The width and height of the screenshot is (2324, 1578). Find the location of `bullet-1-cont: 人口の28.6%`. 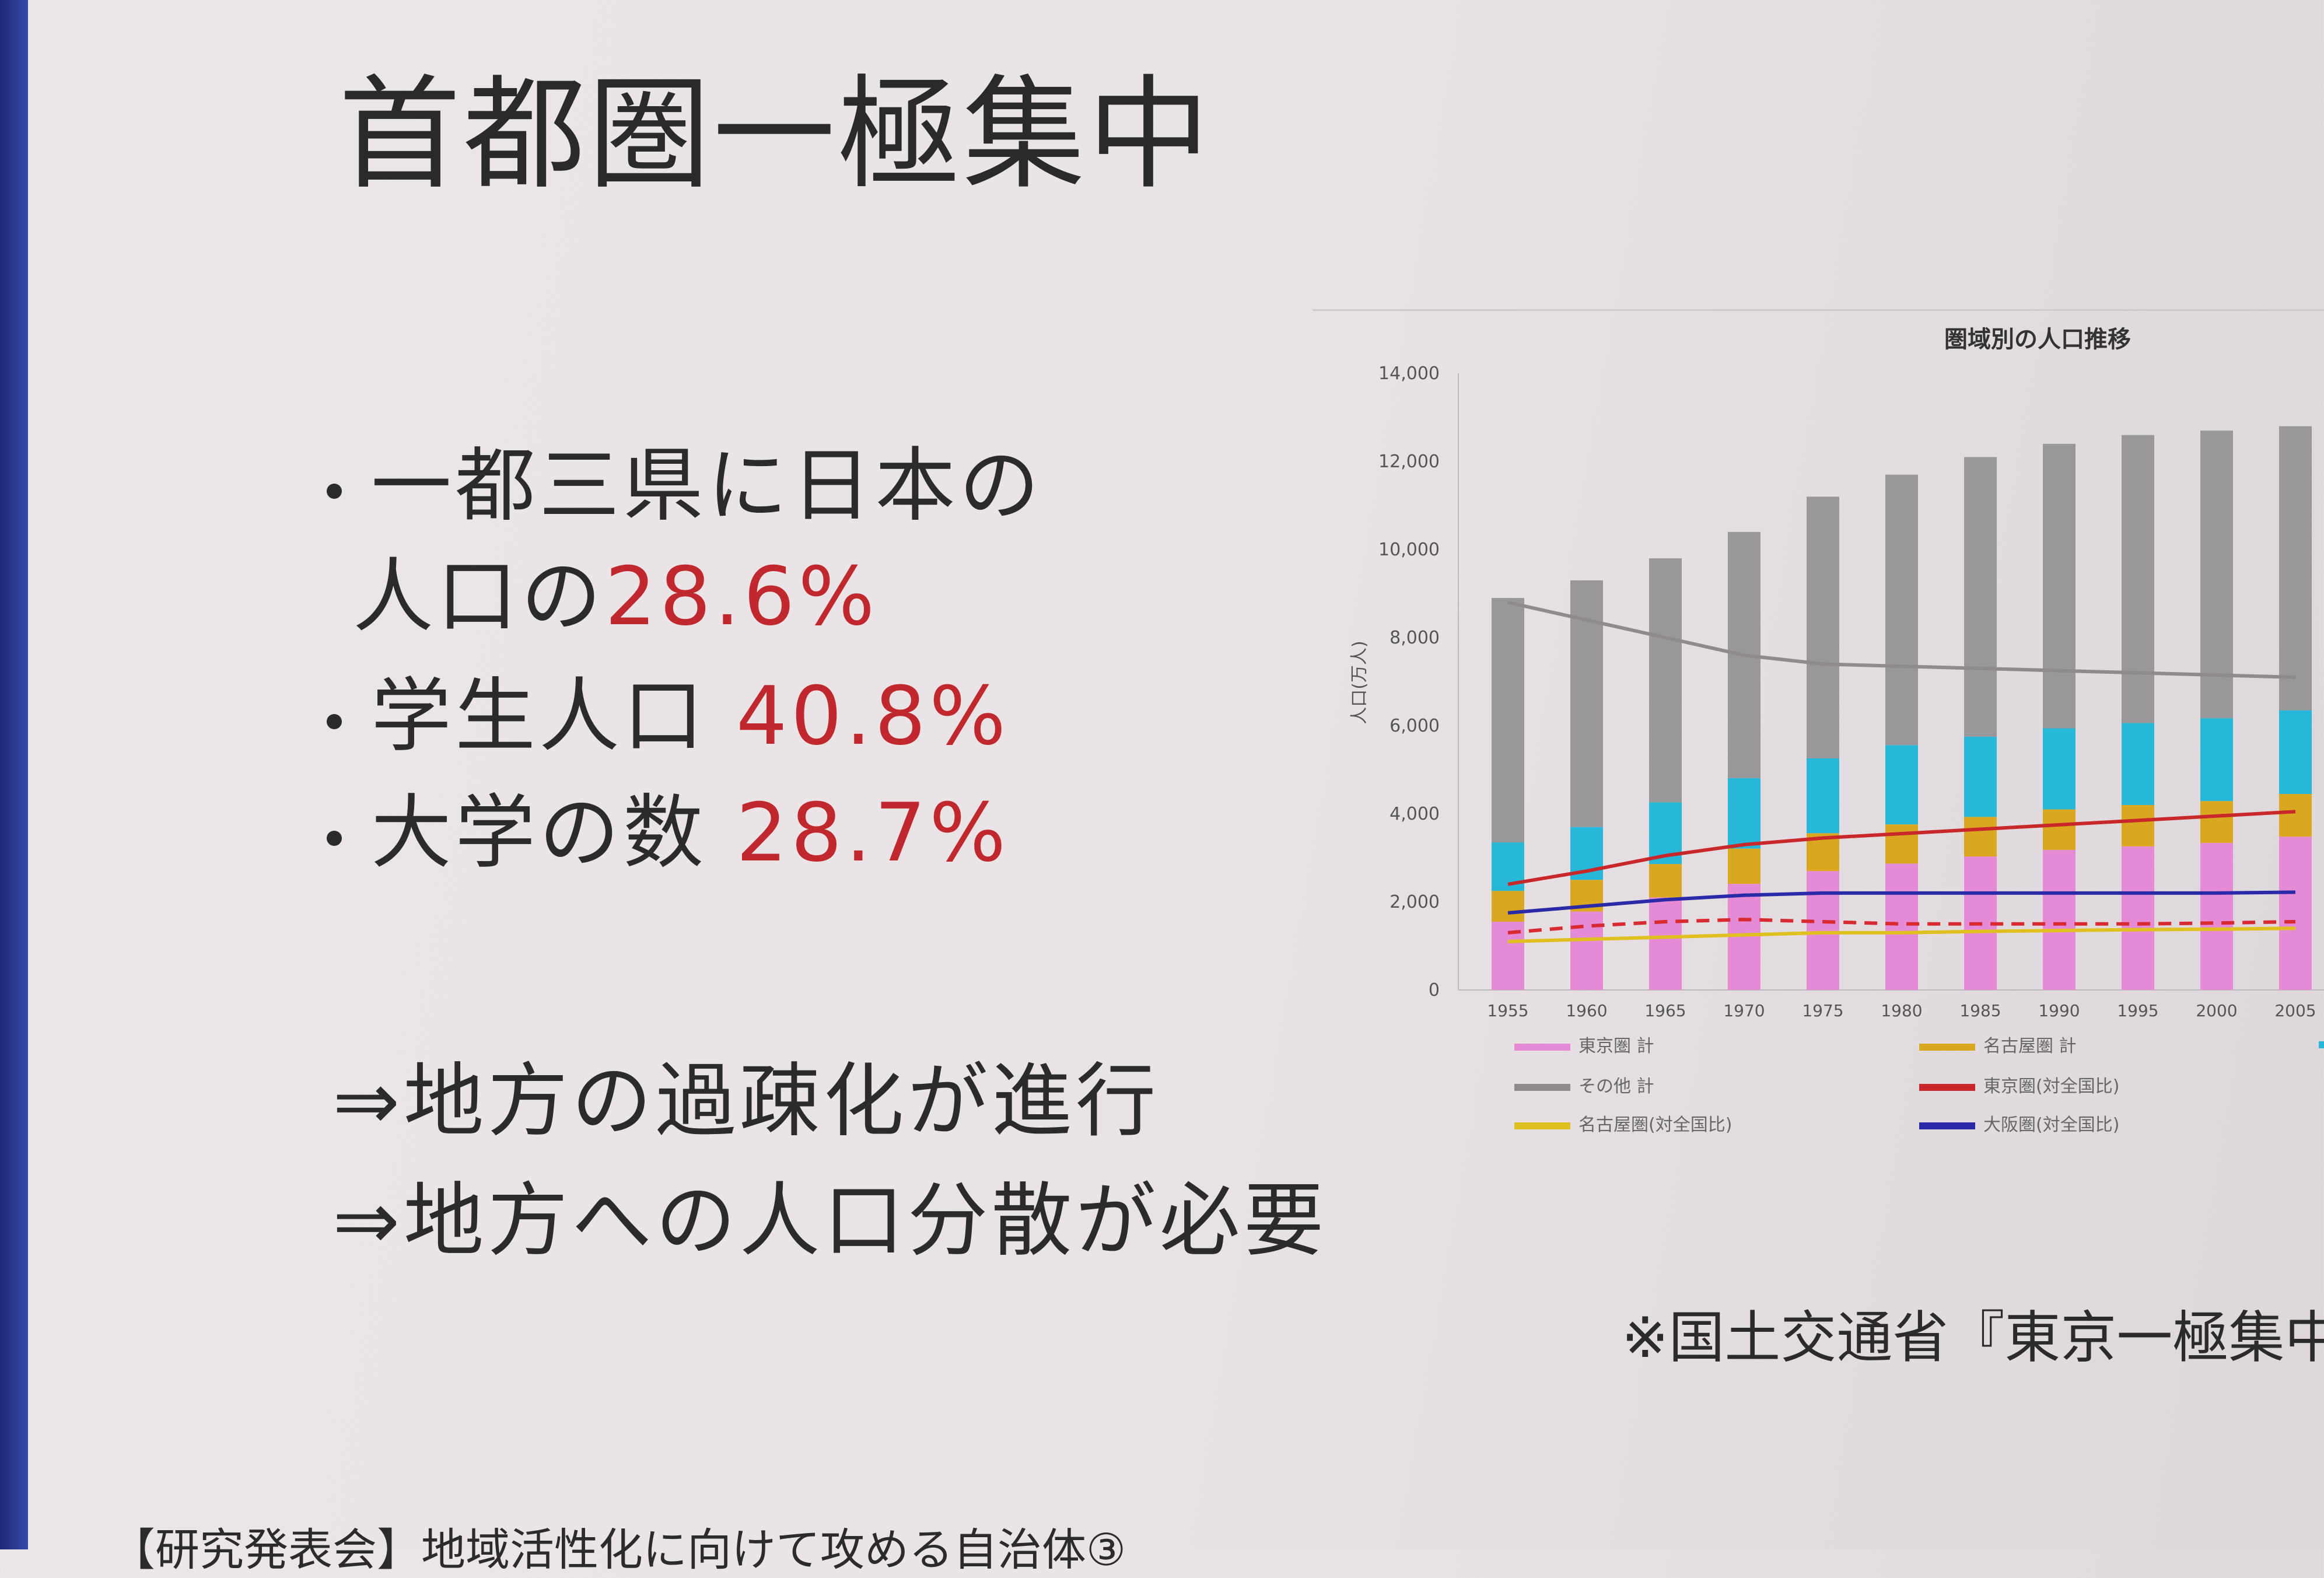

bullet-1-cont: 人口の28.6% is located at coordinates (615, 589).